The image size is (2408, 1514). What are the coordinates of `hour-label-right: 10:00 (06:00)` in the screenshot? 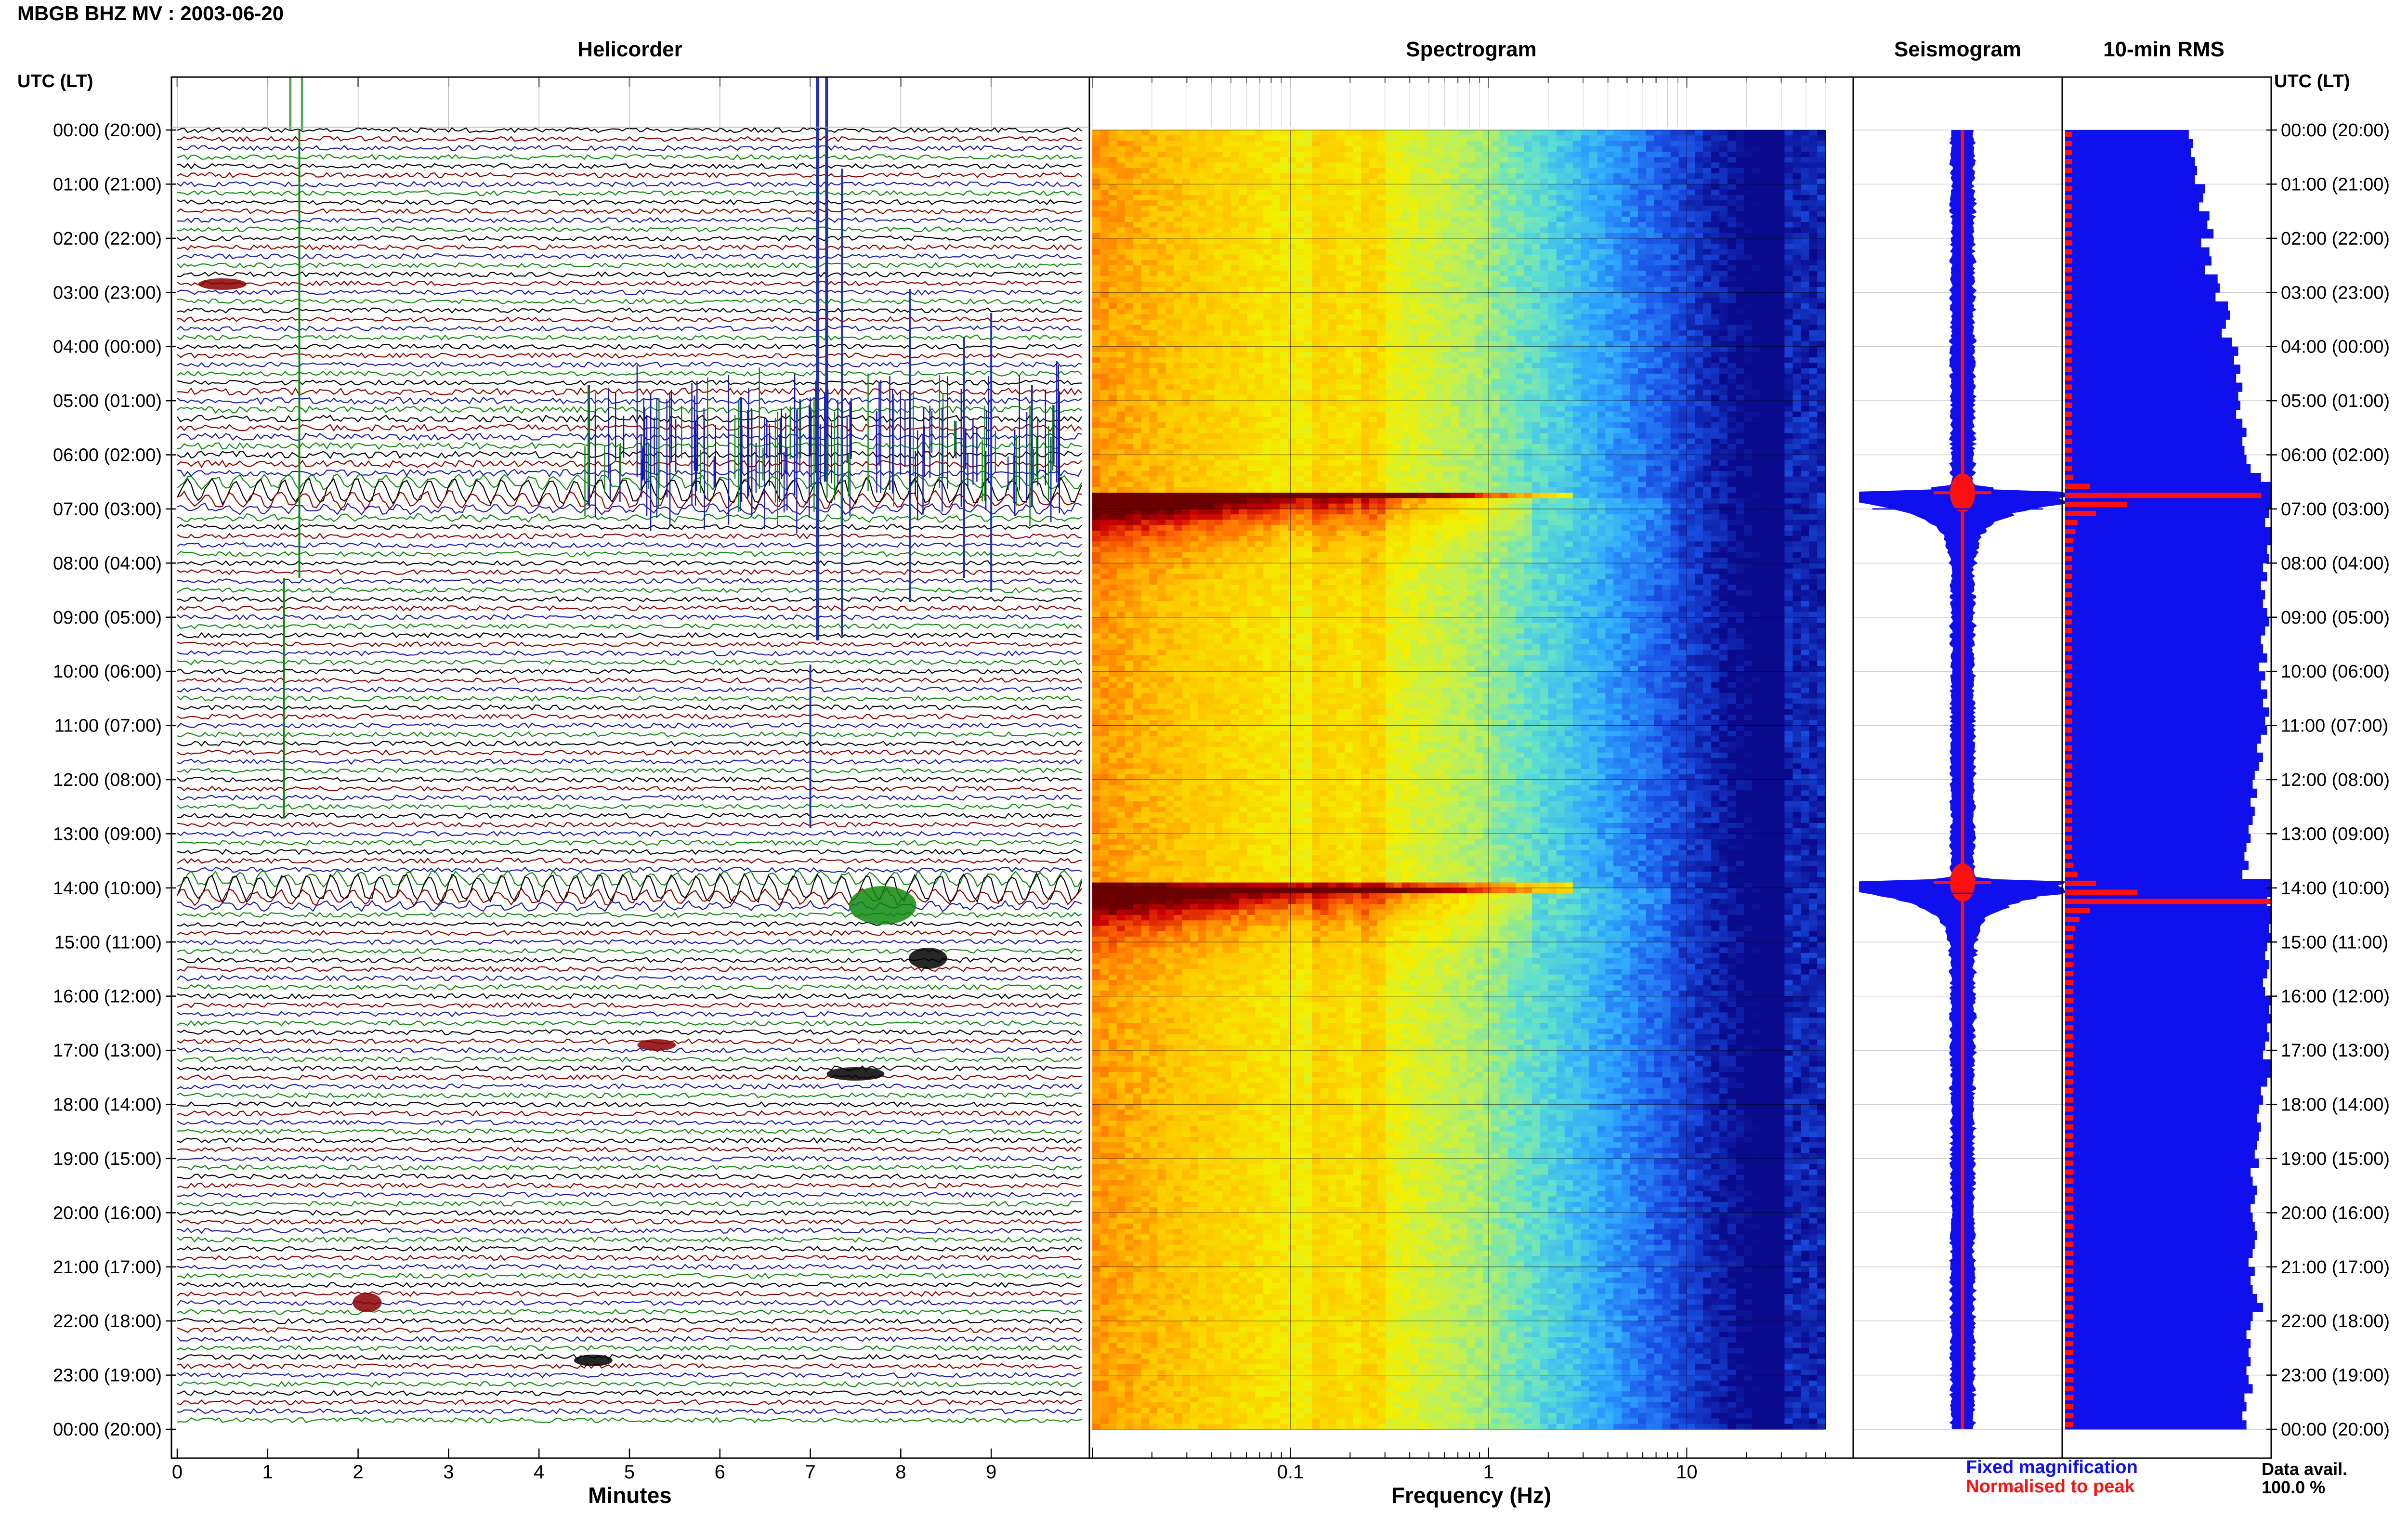 It's located at (2335, 672).